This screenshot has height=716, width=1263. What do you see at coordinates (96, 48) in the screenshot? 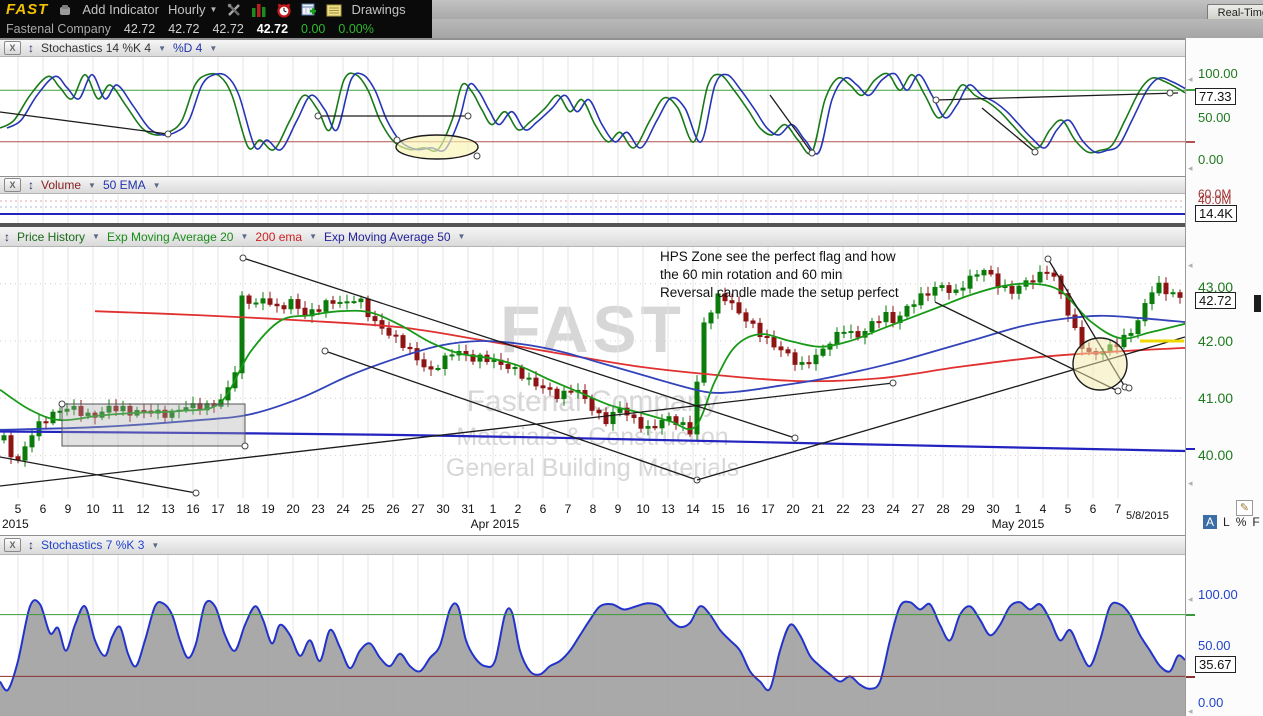
I see `stoch14-indicator-label: Stochastics 14 %K 4` at bounding box center [96, 48].